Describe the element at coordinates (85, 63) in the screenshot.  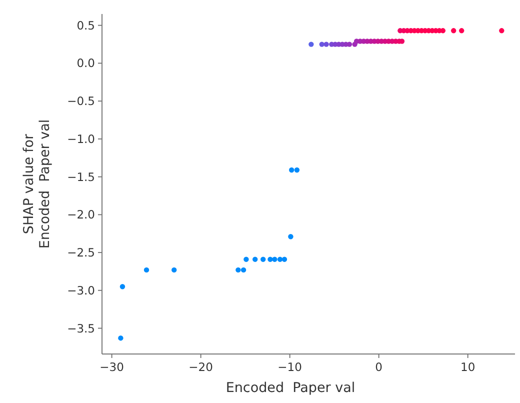
I see `y-tick-label: 0.0` at that location.